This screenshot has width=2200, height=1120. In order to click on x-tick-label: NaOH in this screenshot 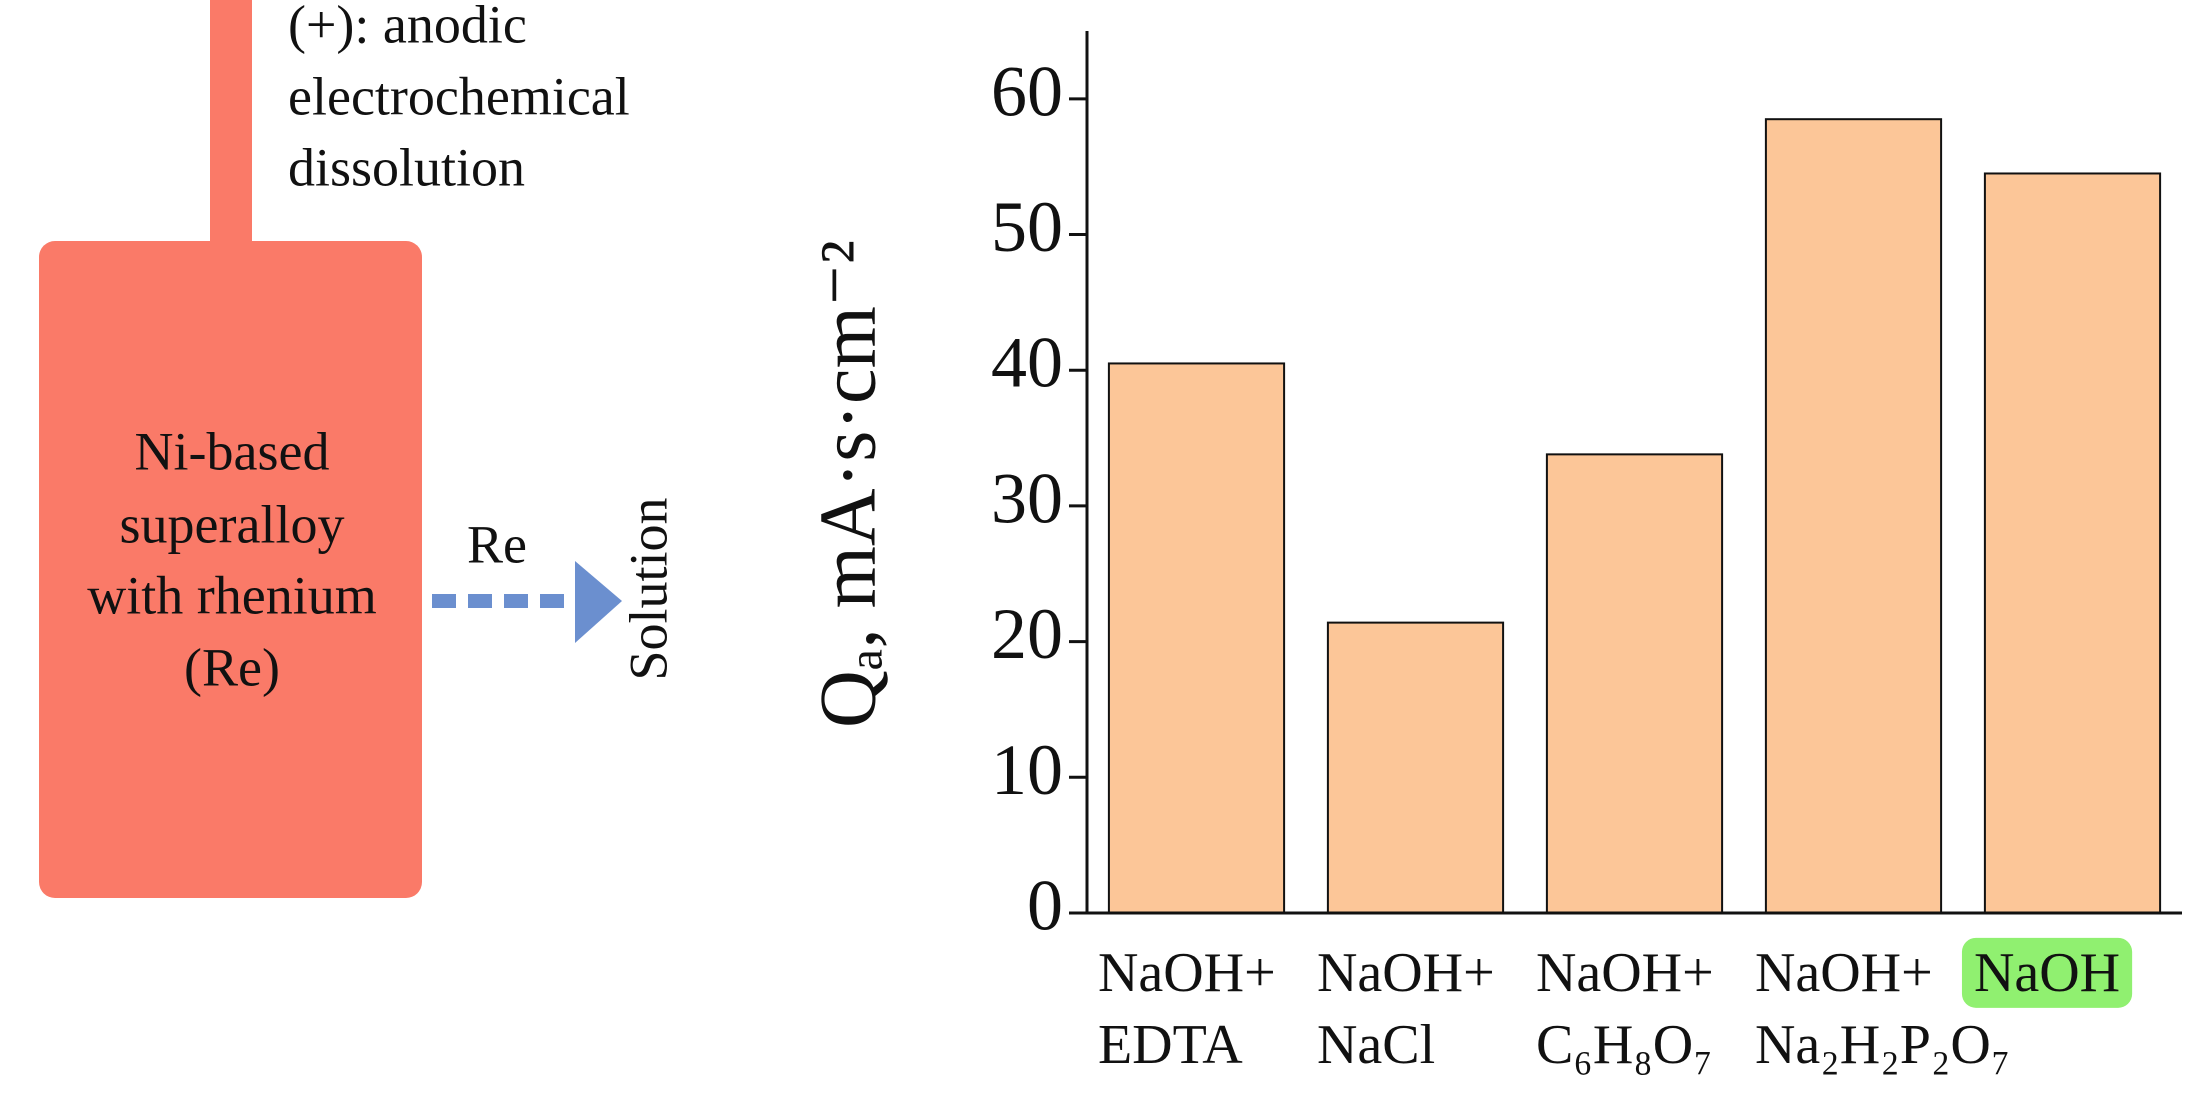, I will do `click(2047, 973)`.